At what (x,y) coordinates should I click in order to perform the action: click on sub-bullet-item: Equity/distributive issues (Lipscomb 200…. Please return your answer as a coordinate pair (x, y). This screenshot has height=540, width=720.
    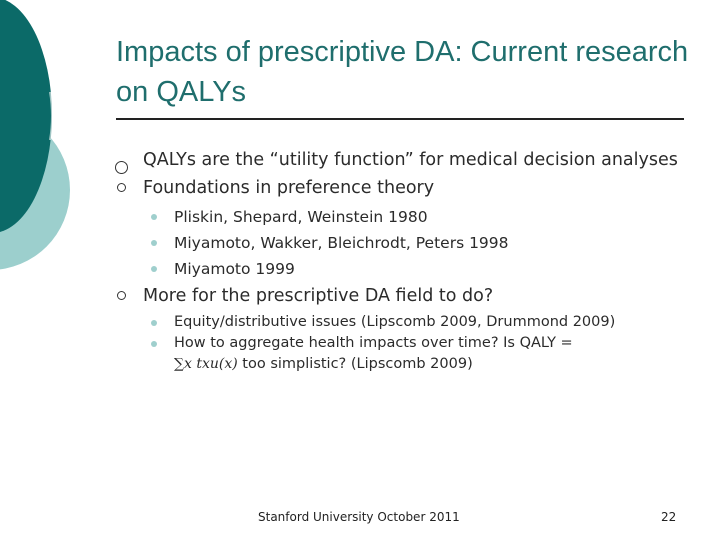
    Looking at the image, I should click on (399, 322).